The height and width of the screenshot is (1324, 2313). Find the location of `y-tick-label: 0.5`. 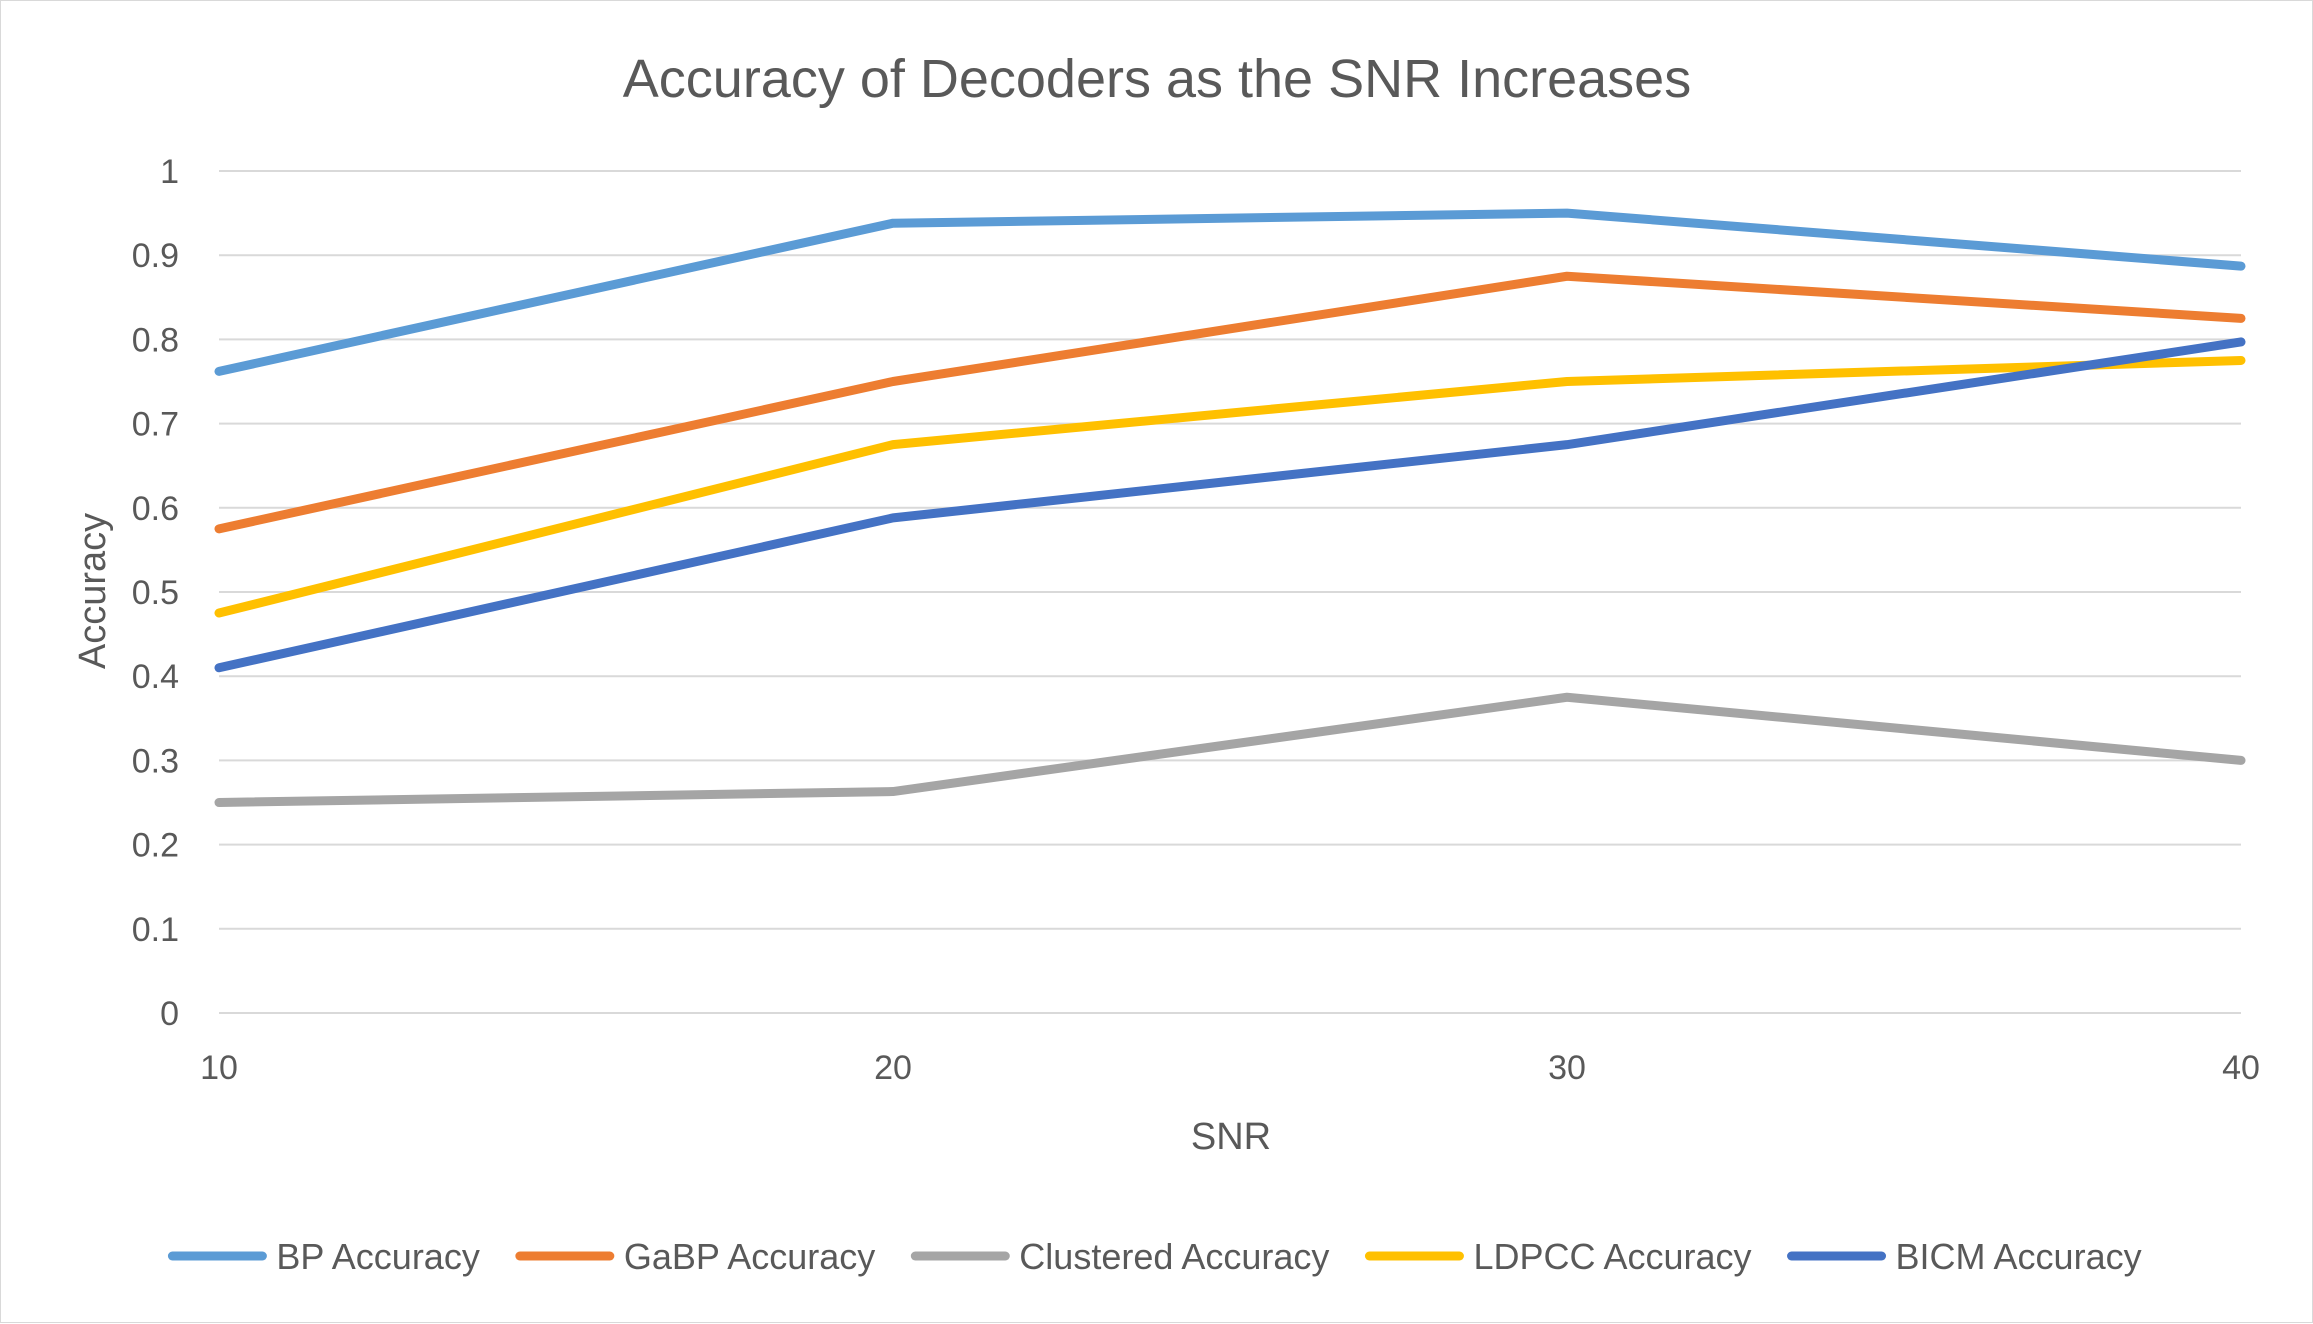

y-tick-label: 0.5 is located at coordinates (155, 593).